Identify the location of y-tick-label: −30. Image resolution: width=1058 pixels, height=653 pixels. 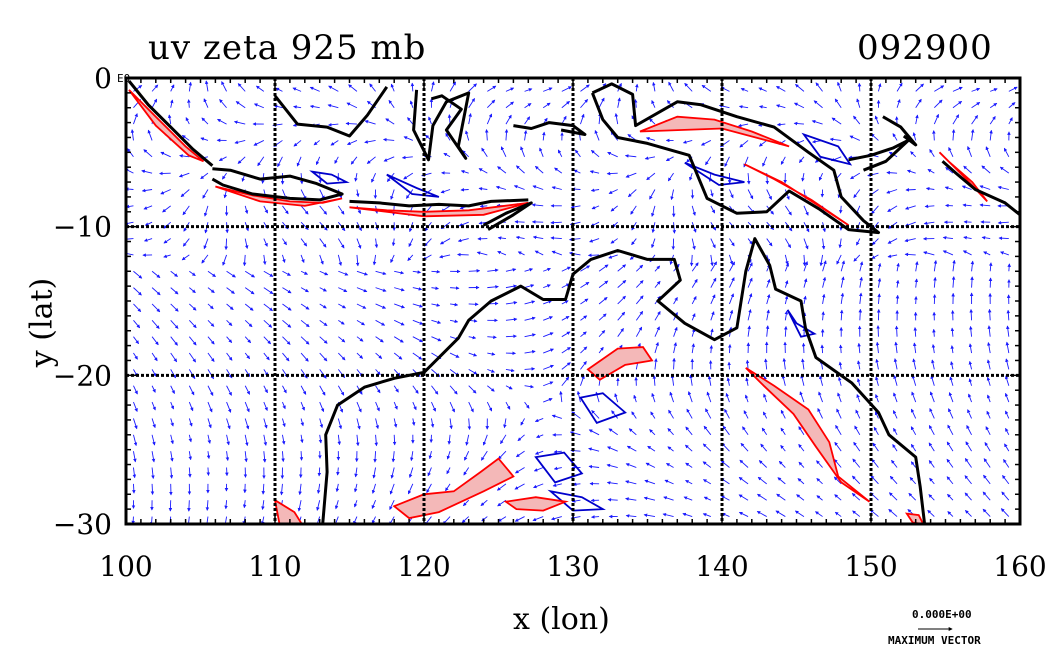
(82, 524).